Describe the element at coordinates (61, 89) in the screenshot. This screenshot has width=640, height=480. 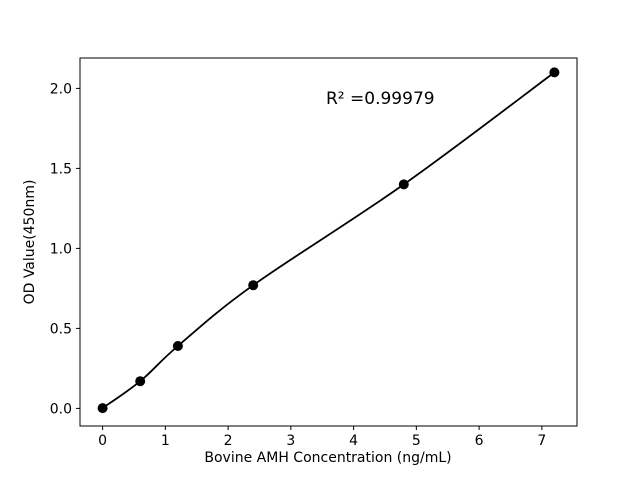
I see `y-tick-label: 2.0` at that location.